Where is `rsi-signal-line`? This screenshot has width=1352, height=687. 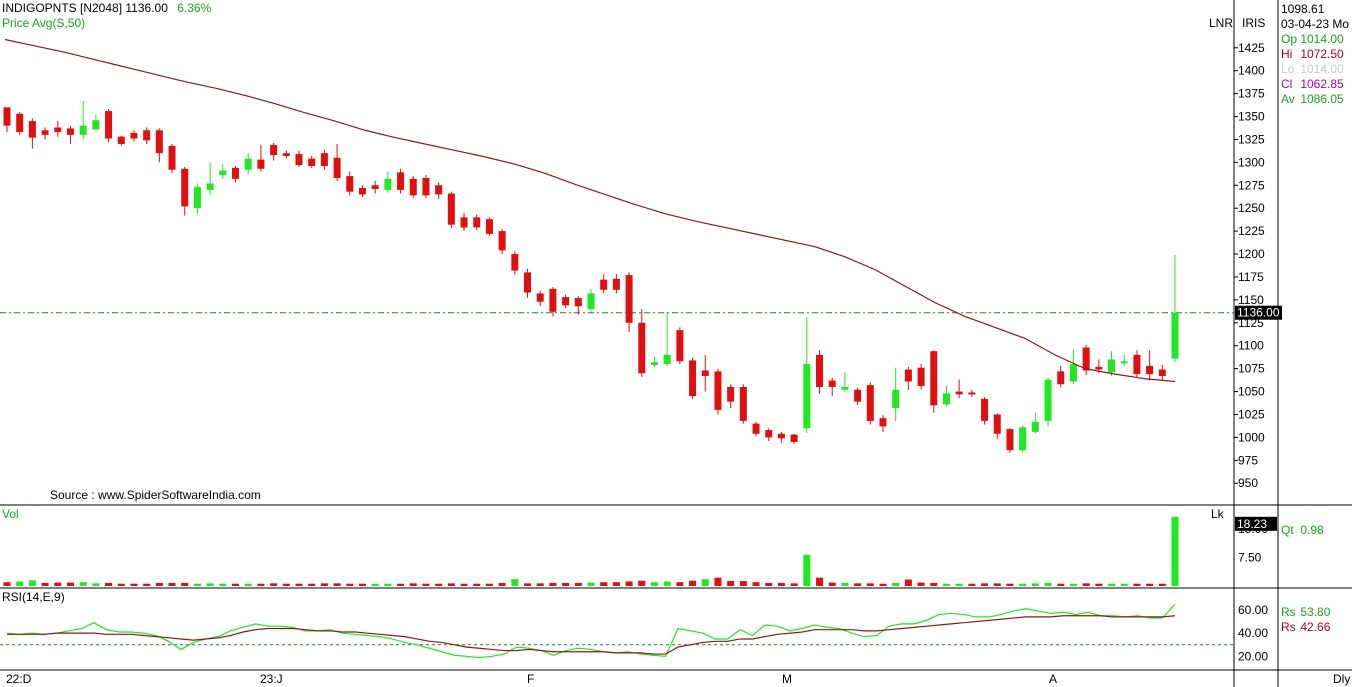
rsi-signal-line is located at coordinates (591, 635).